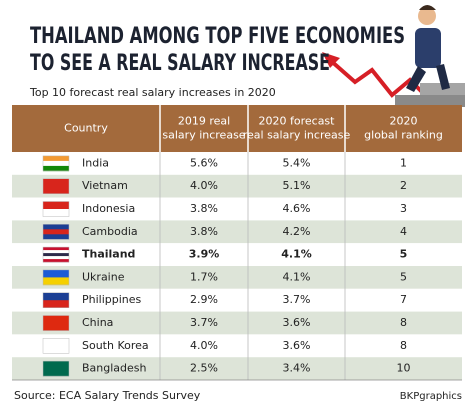 The image size is (474, 417). I want to click on country-name: Thailand, so click(108, 254).